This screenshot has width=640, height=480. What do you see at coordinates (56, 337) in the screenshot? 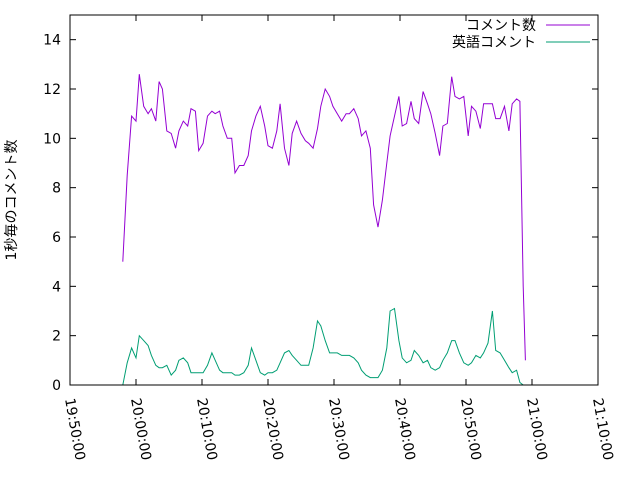
I see `y-tick-label: 2` at bounding box center [56, 337].